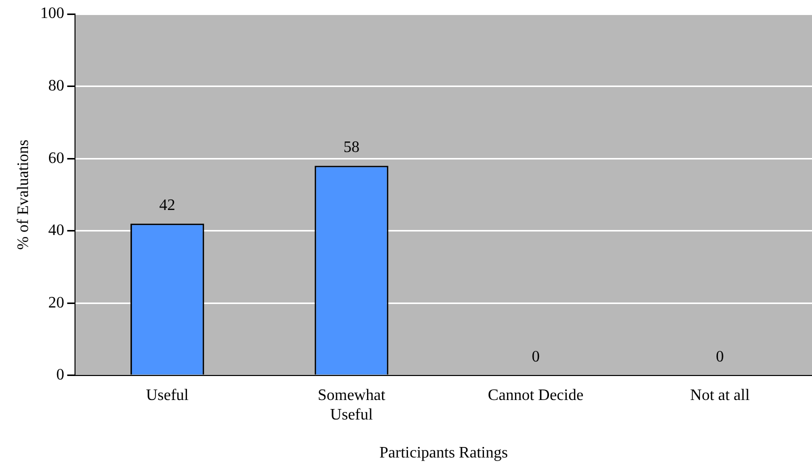 This screenshot has width=812, height=473. What do you see at coordinates (56, 231) in the screenshot?
I see `y-tick-label: 40` at bounding box center [56, 231].